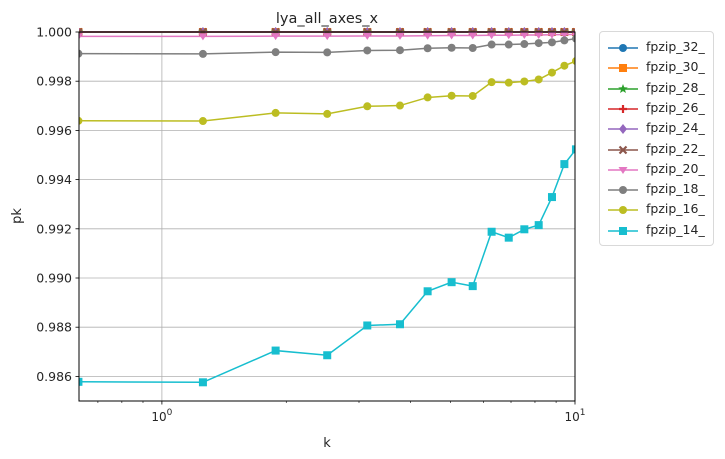  Describe the element at coordinates (54, 376) in the screenshot. I see `y-tick-label: 0.986` at that location.